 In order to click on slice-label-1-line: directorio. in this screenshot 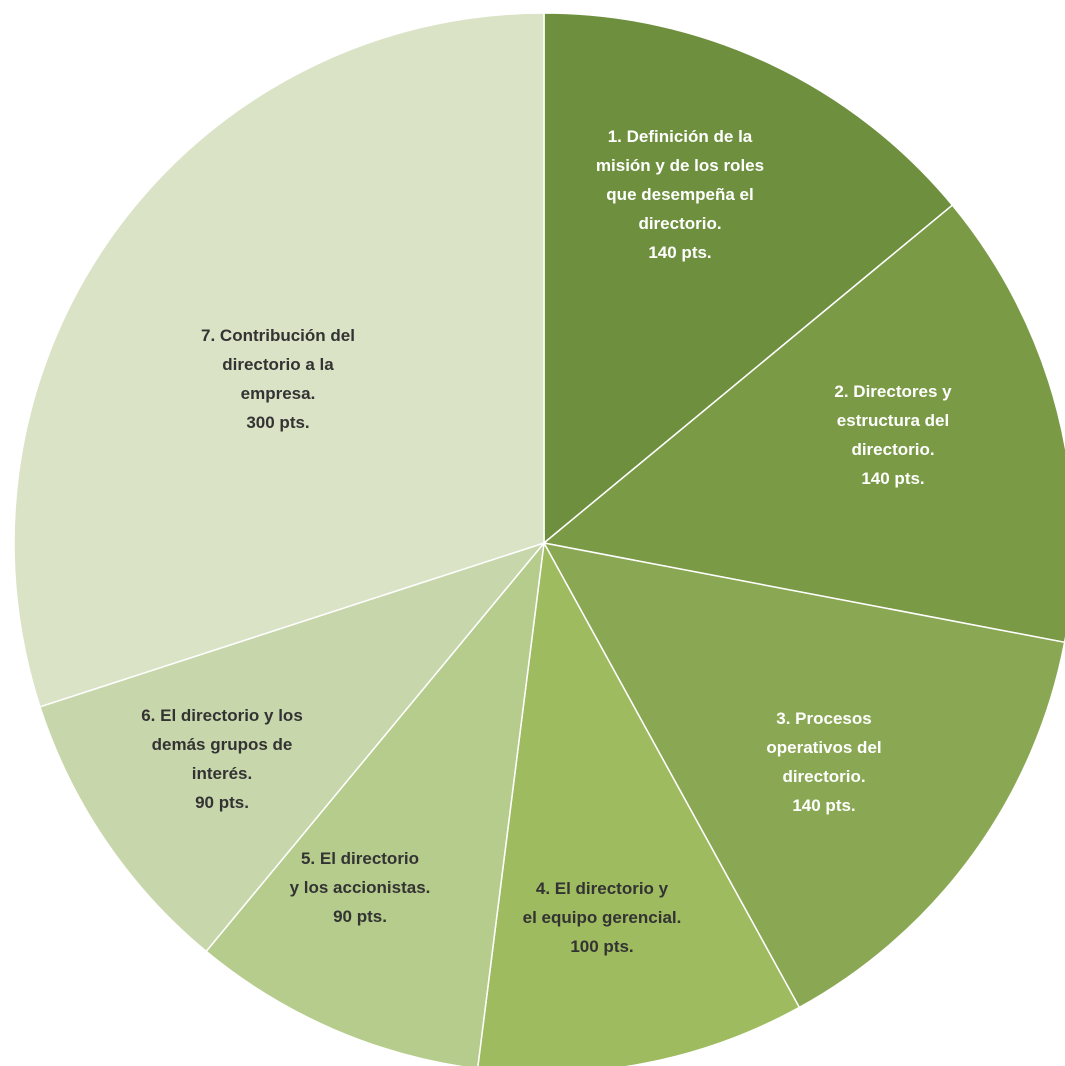, I will do `click(679, 223)`.